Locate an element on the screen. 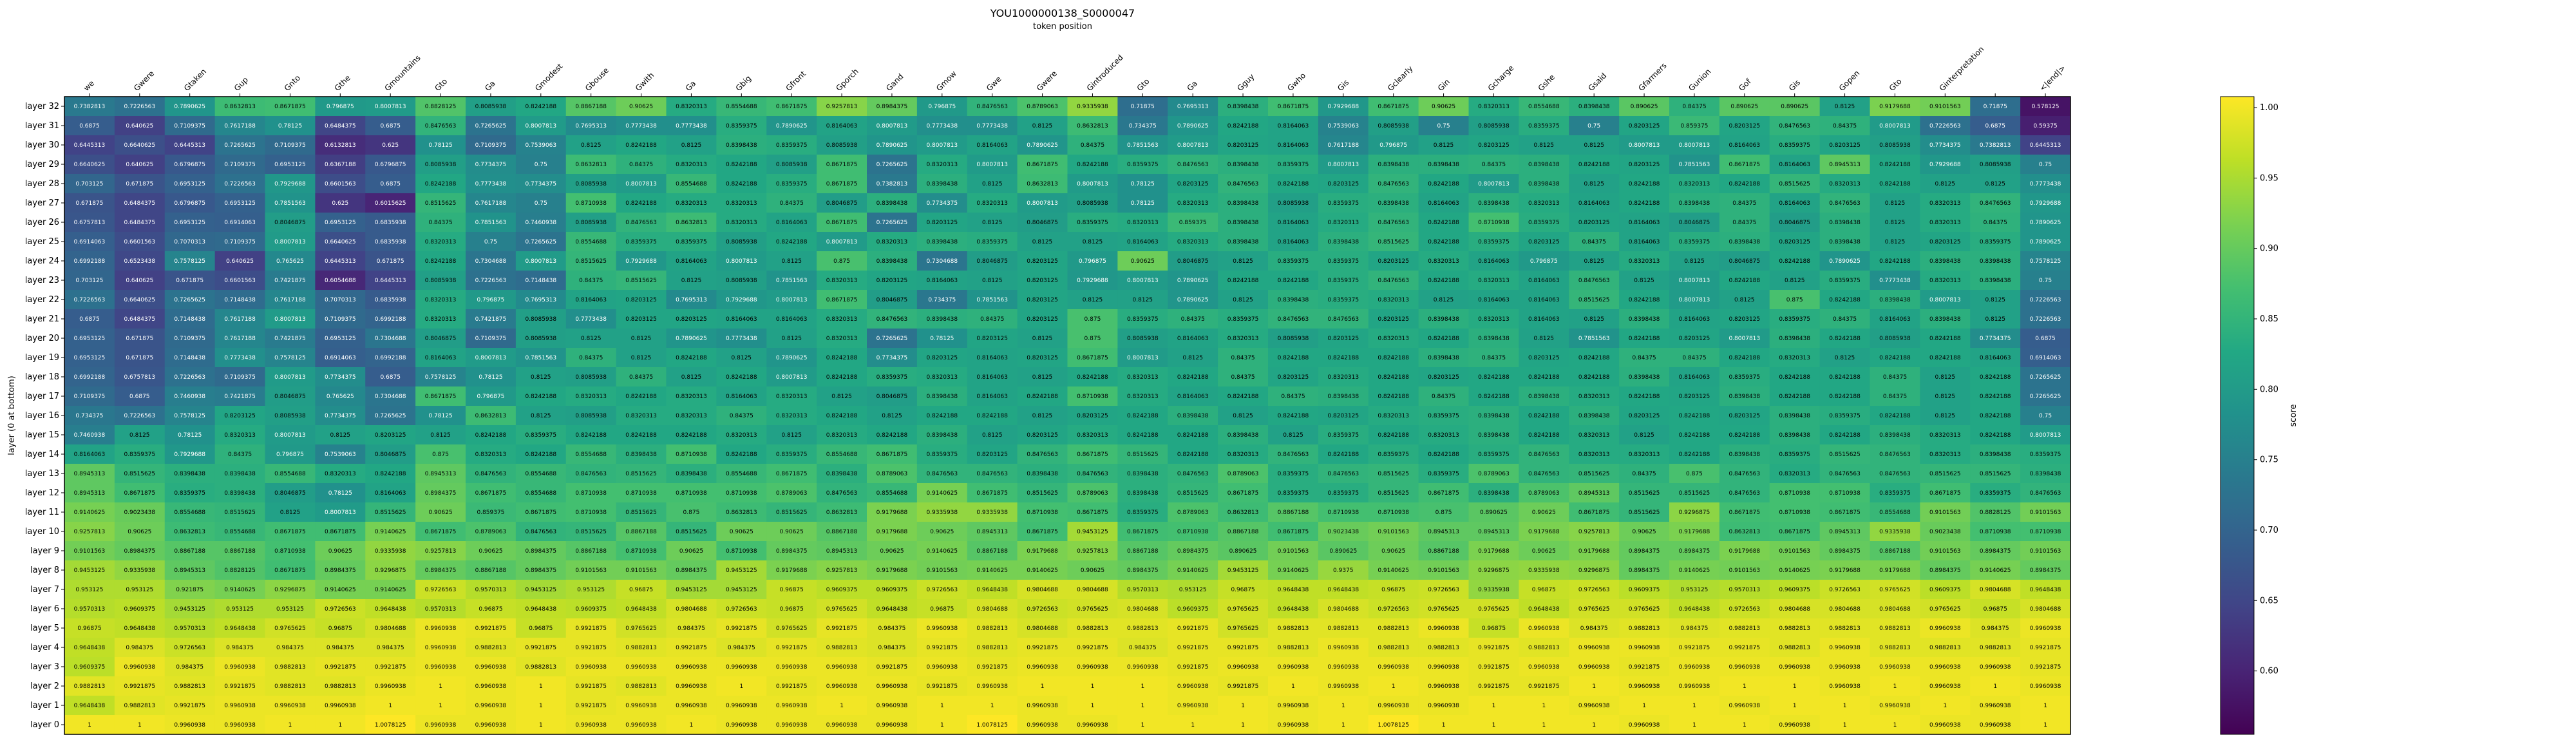 The height and width of the screenshot is (744, 2576). cell-value-label: 0.8828125 is located at coordinates (1995, 513).